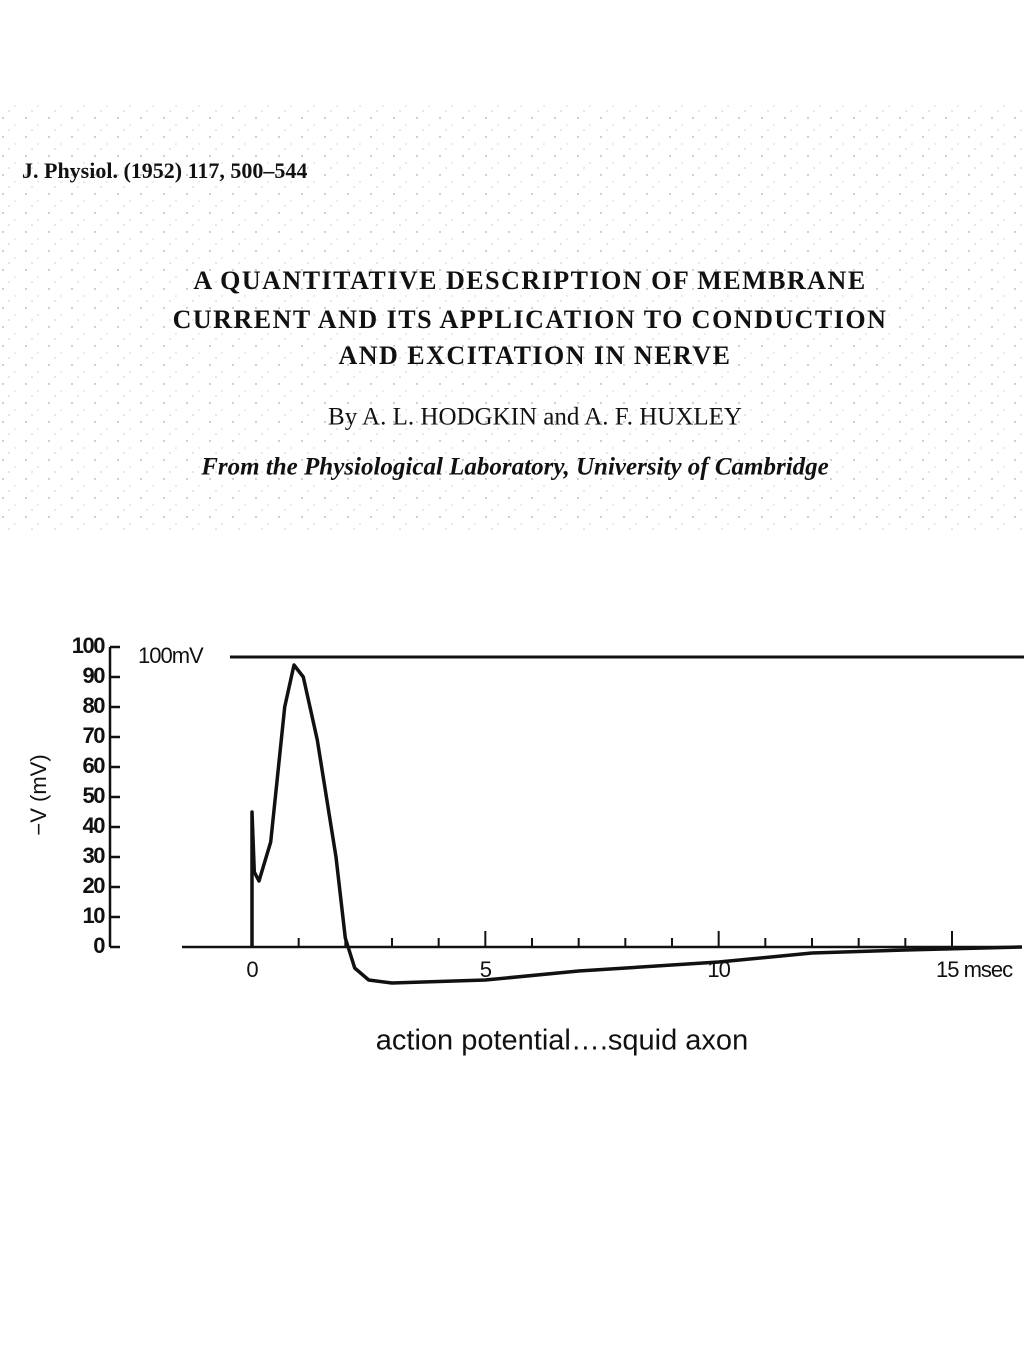 This screenshot has height=1365, width=1024. I want to click on y-tick-label: 50, so click(94, 795).